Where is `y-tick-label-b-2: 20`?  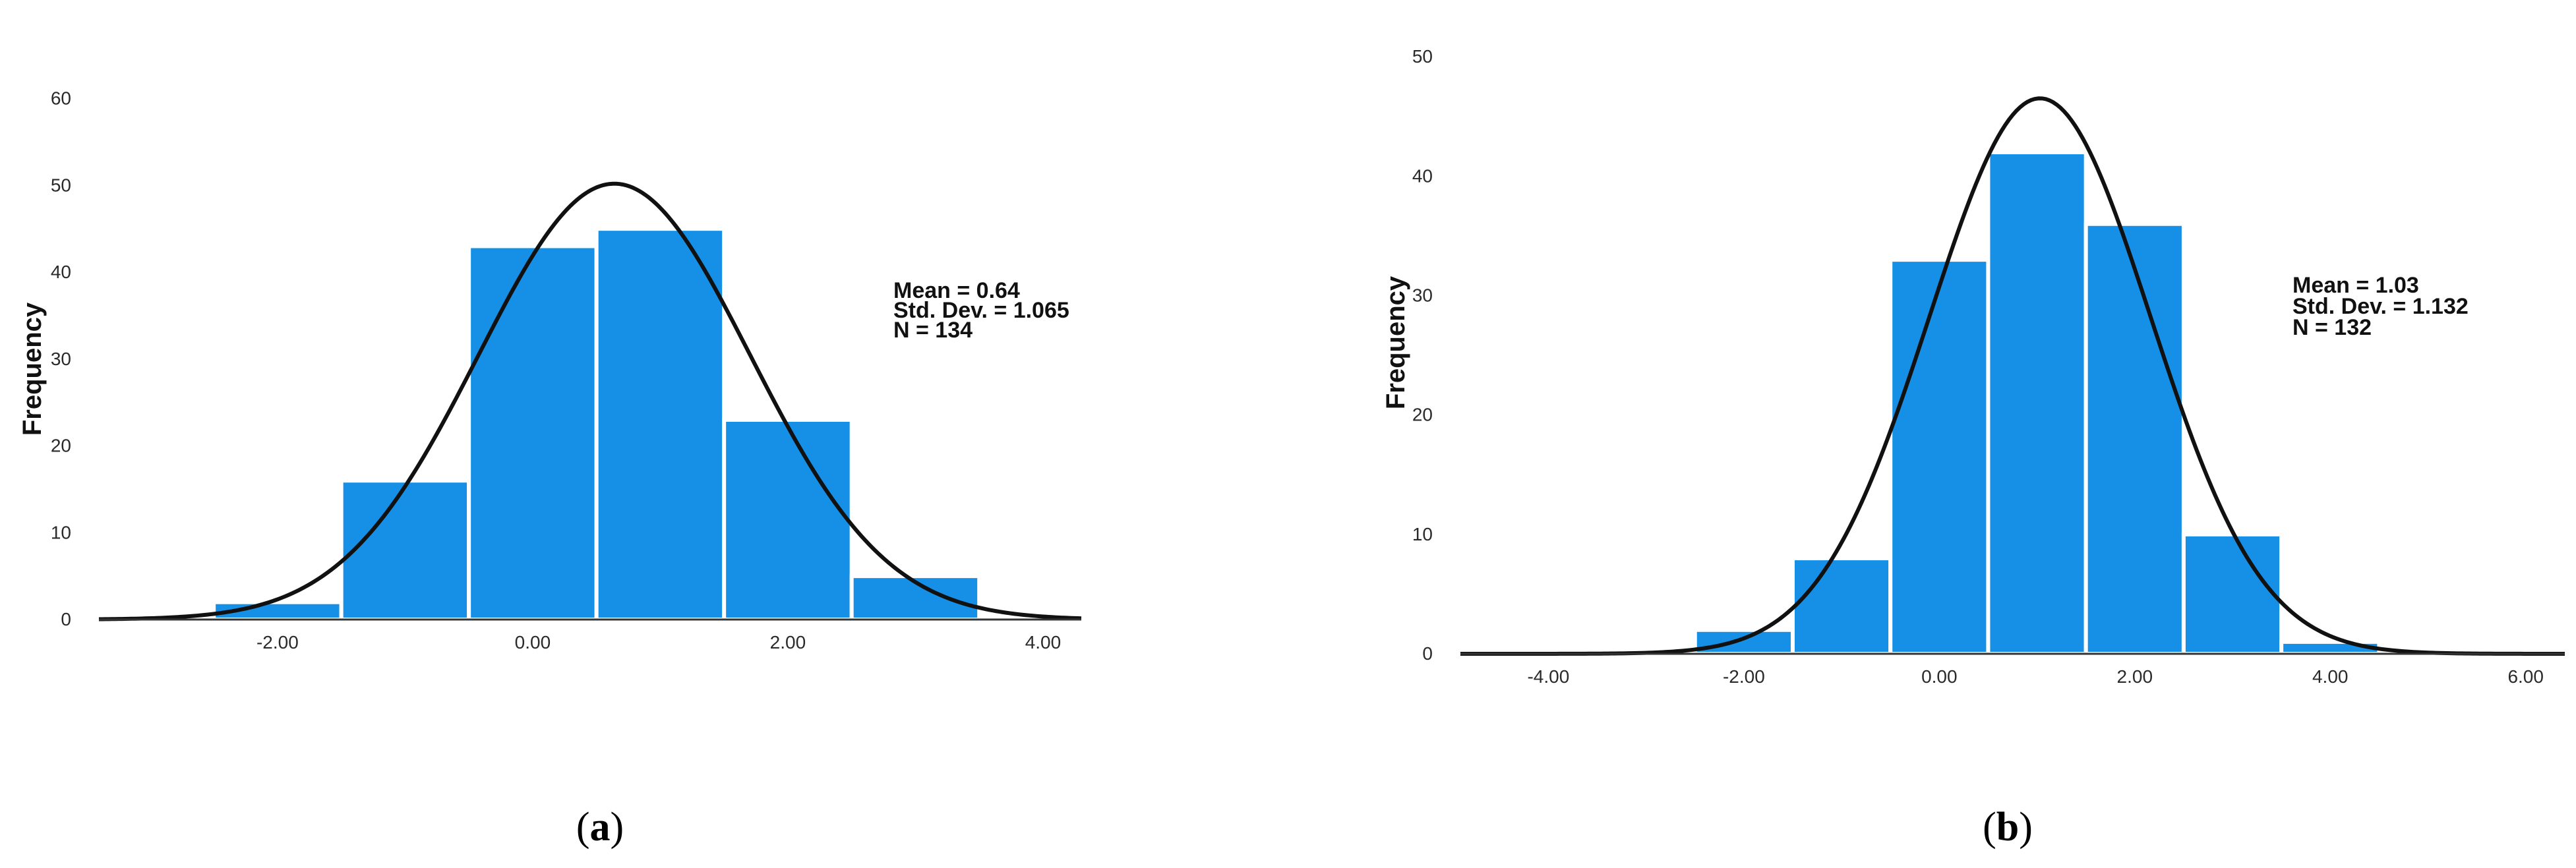 y-tick-label-b-2: 20 is located at coordinates (1422, 415).